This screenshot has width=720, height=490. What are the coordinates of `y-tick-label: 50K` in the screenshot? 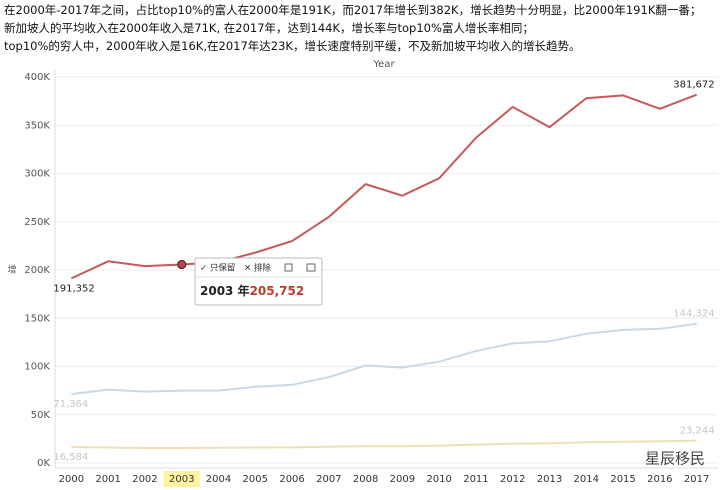 It's located at (41, 415).